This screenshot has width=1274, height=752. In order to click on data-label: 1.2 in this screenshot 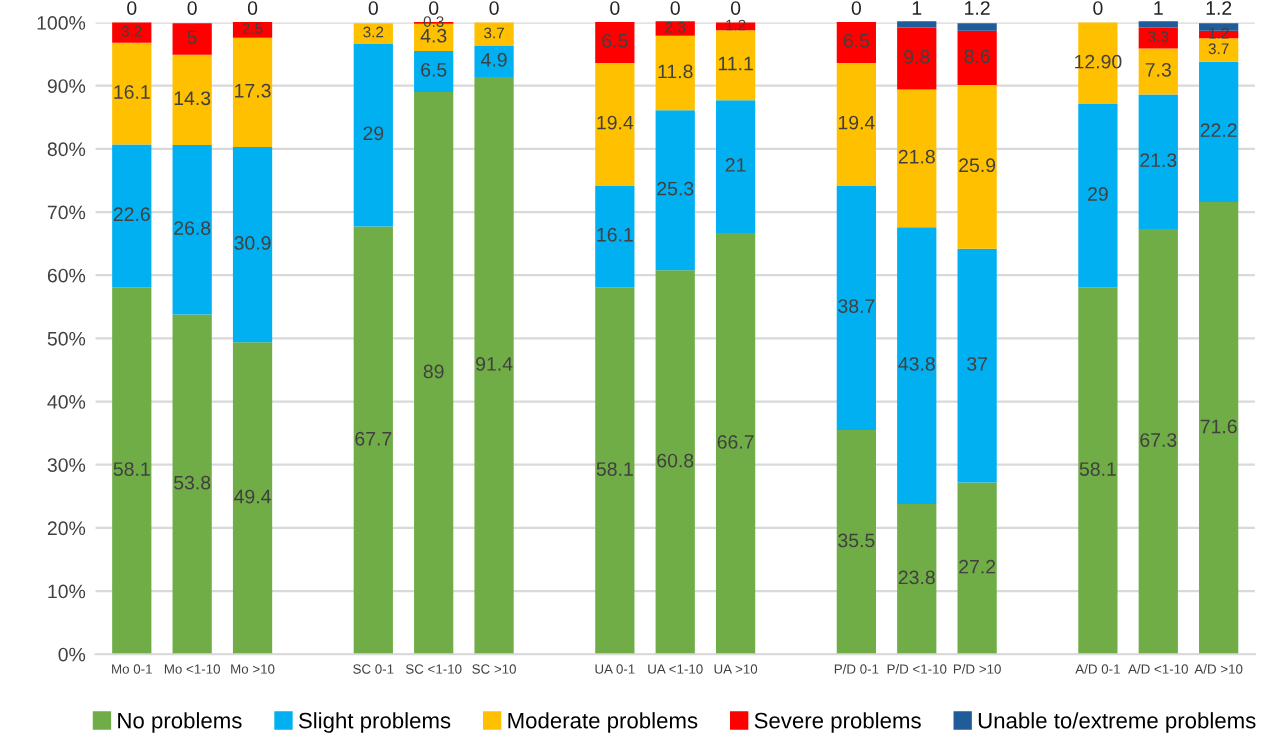, I will do `click(977, 8)`.